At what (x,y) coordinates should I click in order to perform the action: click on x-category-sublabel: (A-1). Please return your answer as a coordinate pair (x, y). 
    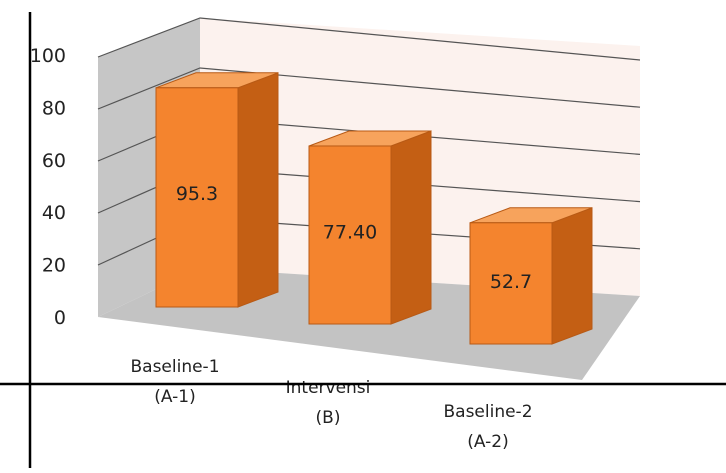
    Looking at the image, I should click on (174, 397).